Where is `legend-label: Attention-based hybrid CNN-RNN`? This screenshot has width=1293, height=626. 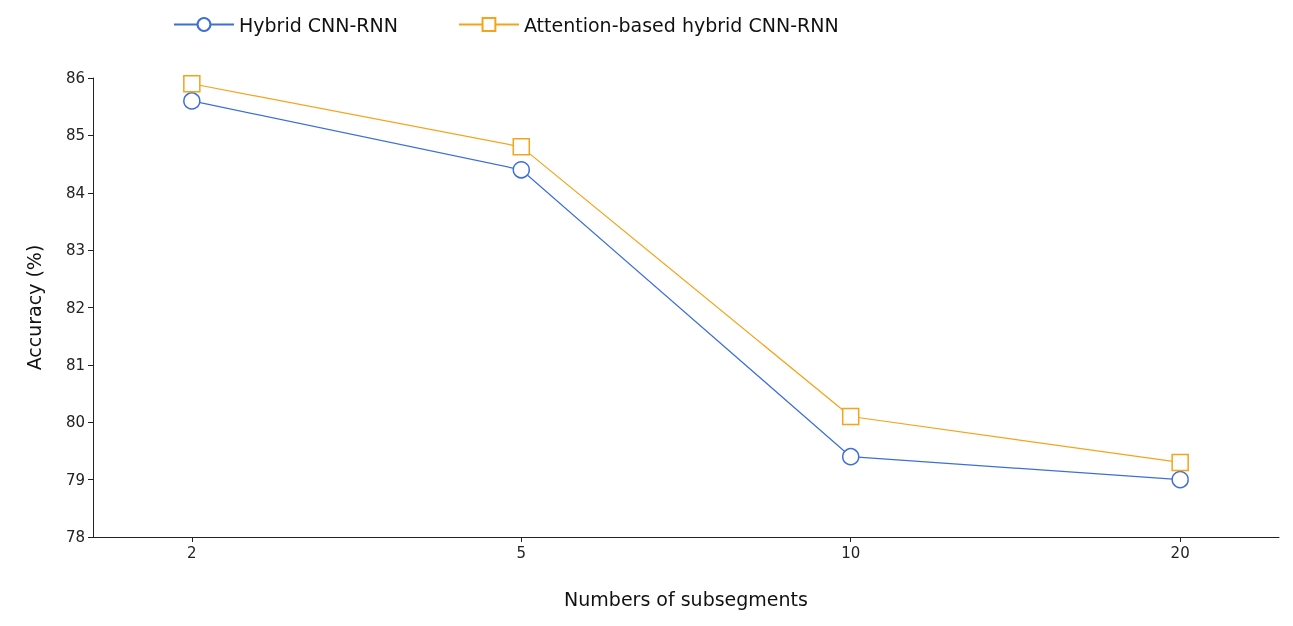 legend-label: Attention-based hybrid CNN-RNN is located at coordinates (681, 24).